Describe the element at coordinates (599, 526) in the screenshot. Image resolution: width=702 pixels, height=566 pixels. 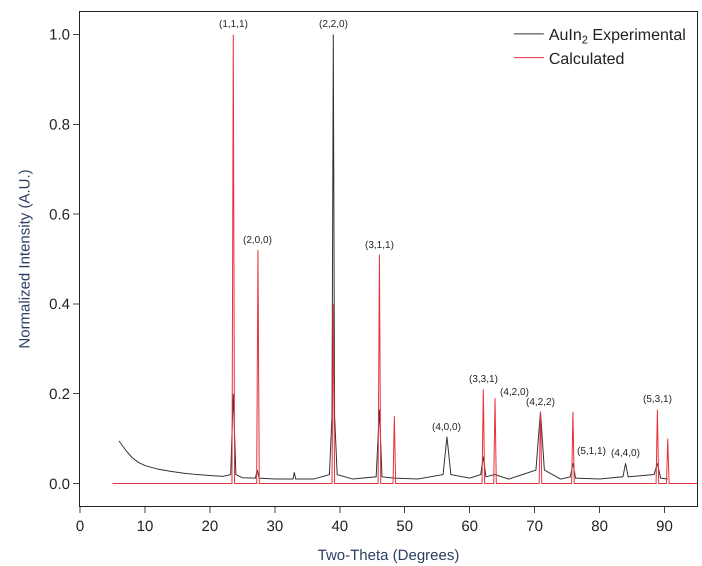
I see `x-tick-label: 80` at that location.